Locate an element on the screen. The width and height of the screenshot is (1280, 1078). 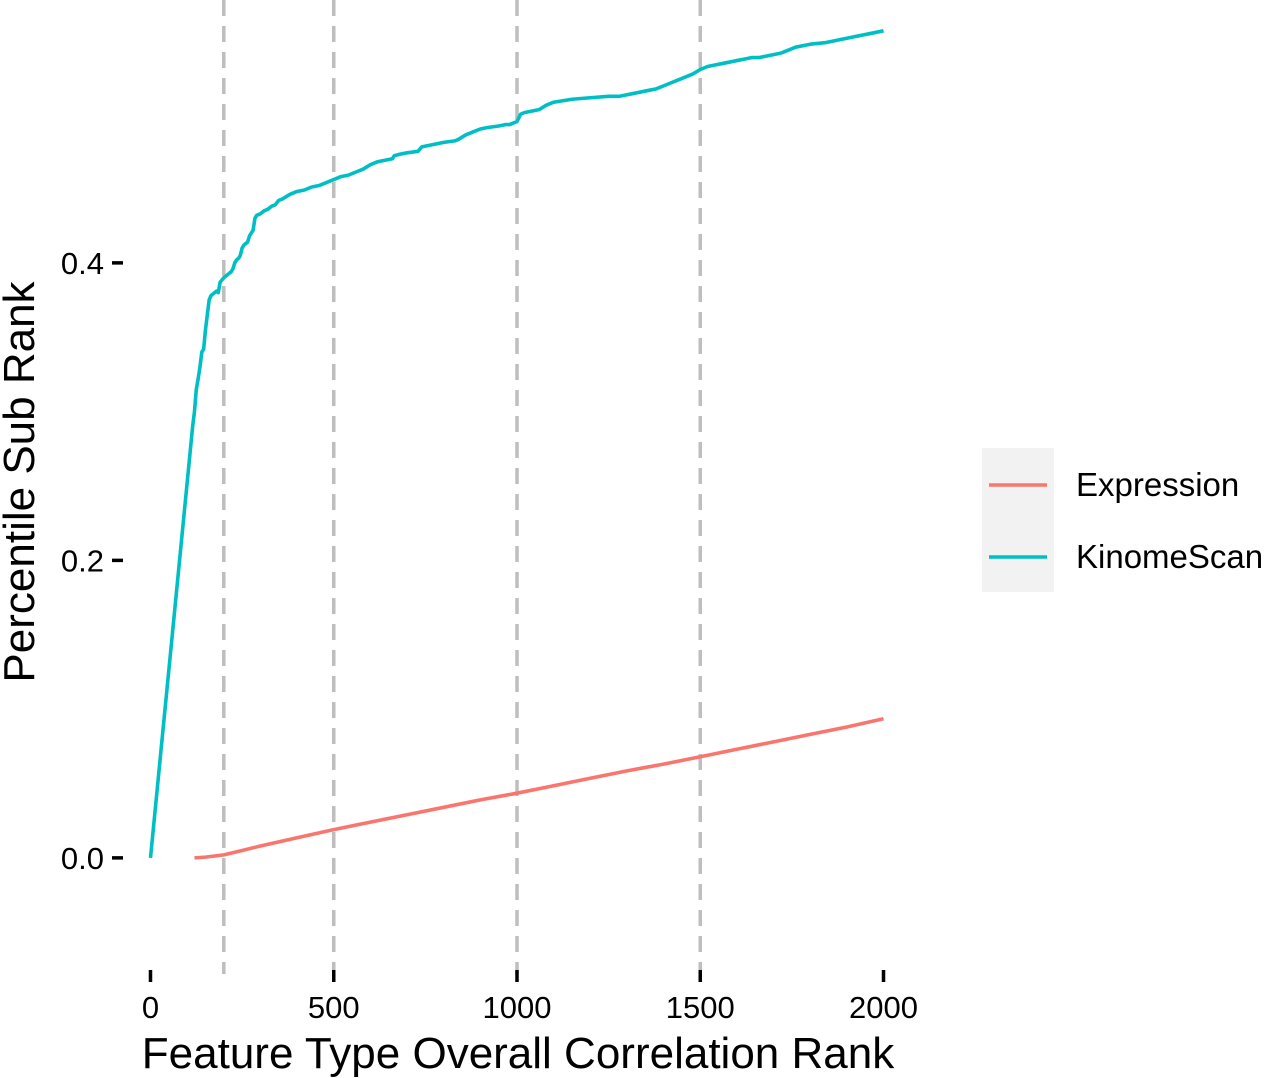
x-axis-label: Feature Type Overall Correlation Rank is located at coordinates (518, 1053).